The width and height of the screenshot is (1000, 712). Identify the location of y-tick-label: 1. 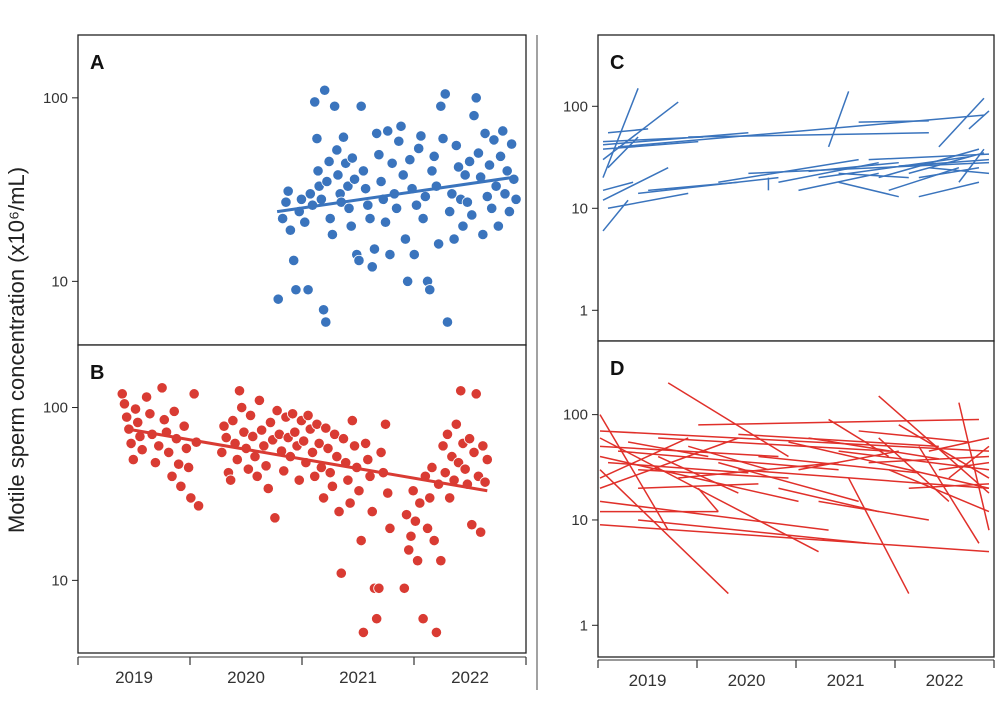
(584, 310).